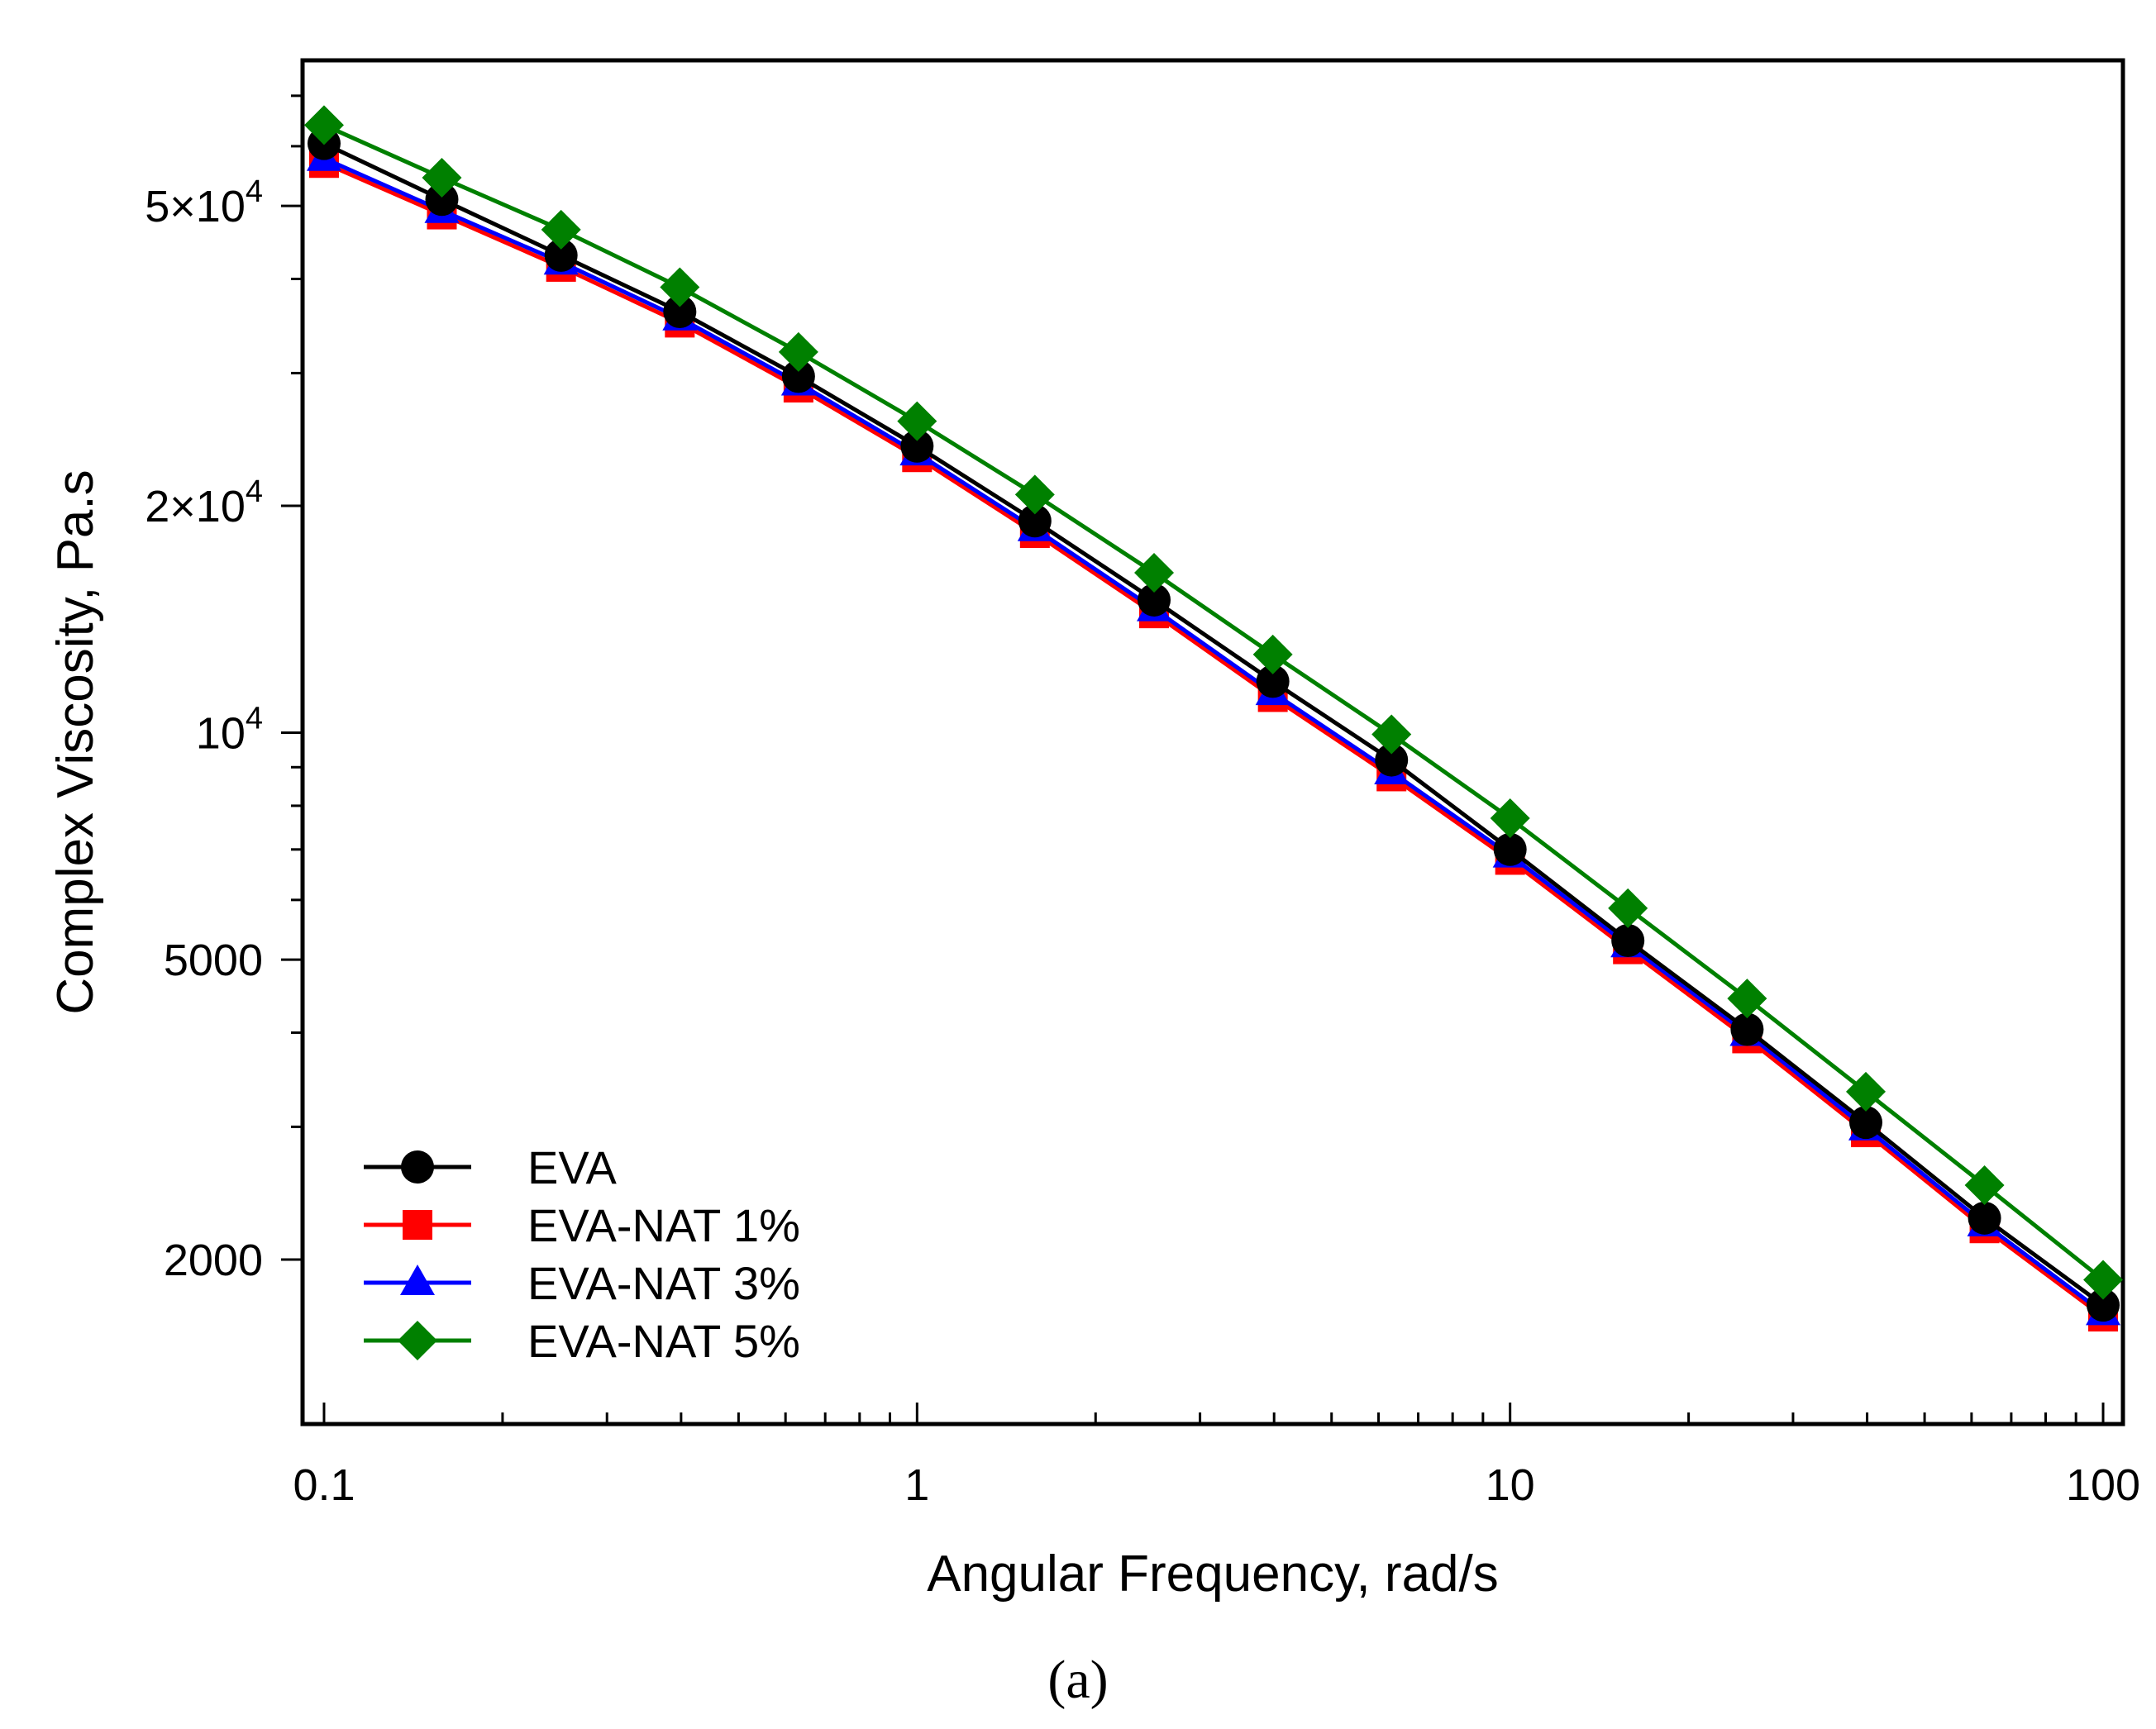  Describe the element at coordinates (195, 506) in the screenshot. I see `y-tick-mantissa: 2×10` at that location.